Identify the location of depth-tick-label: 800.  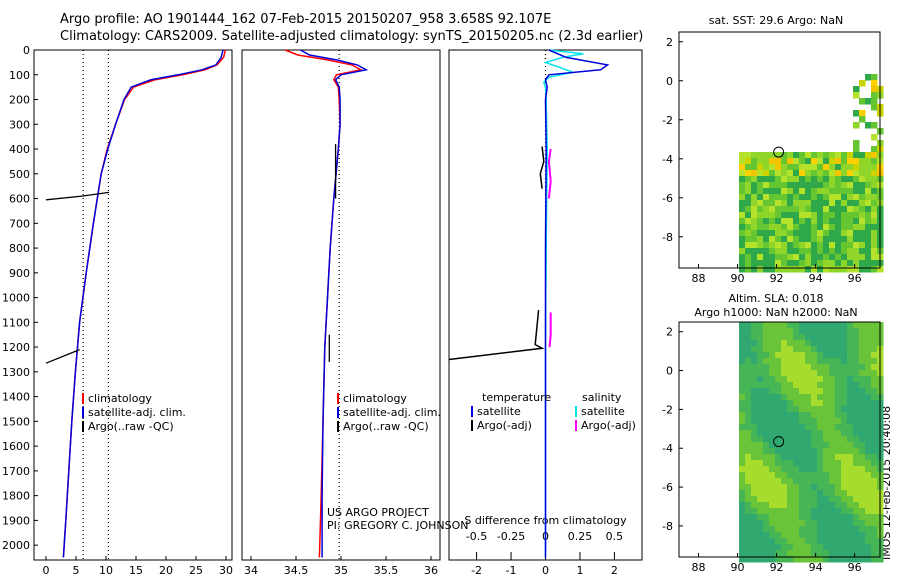
(19, 248).